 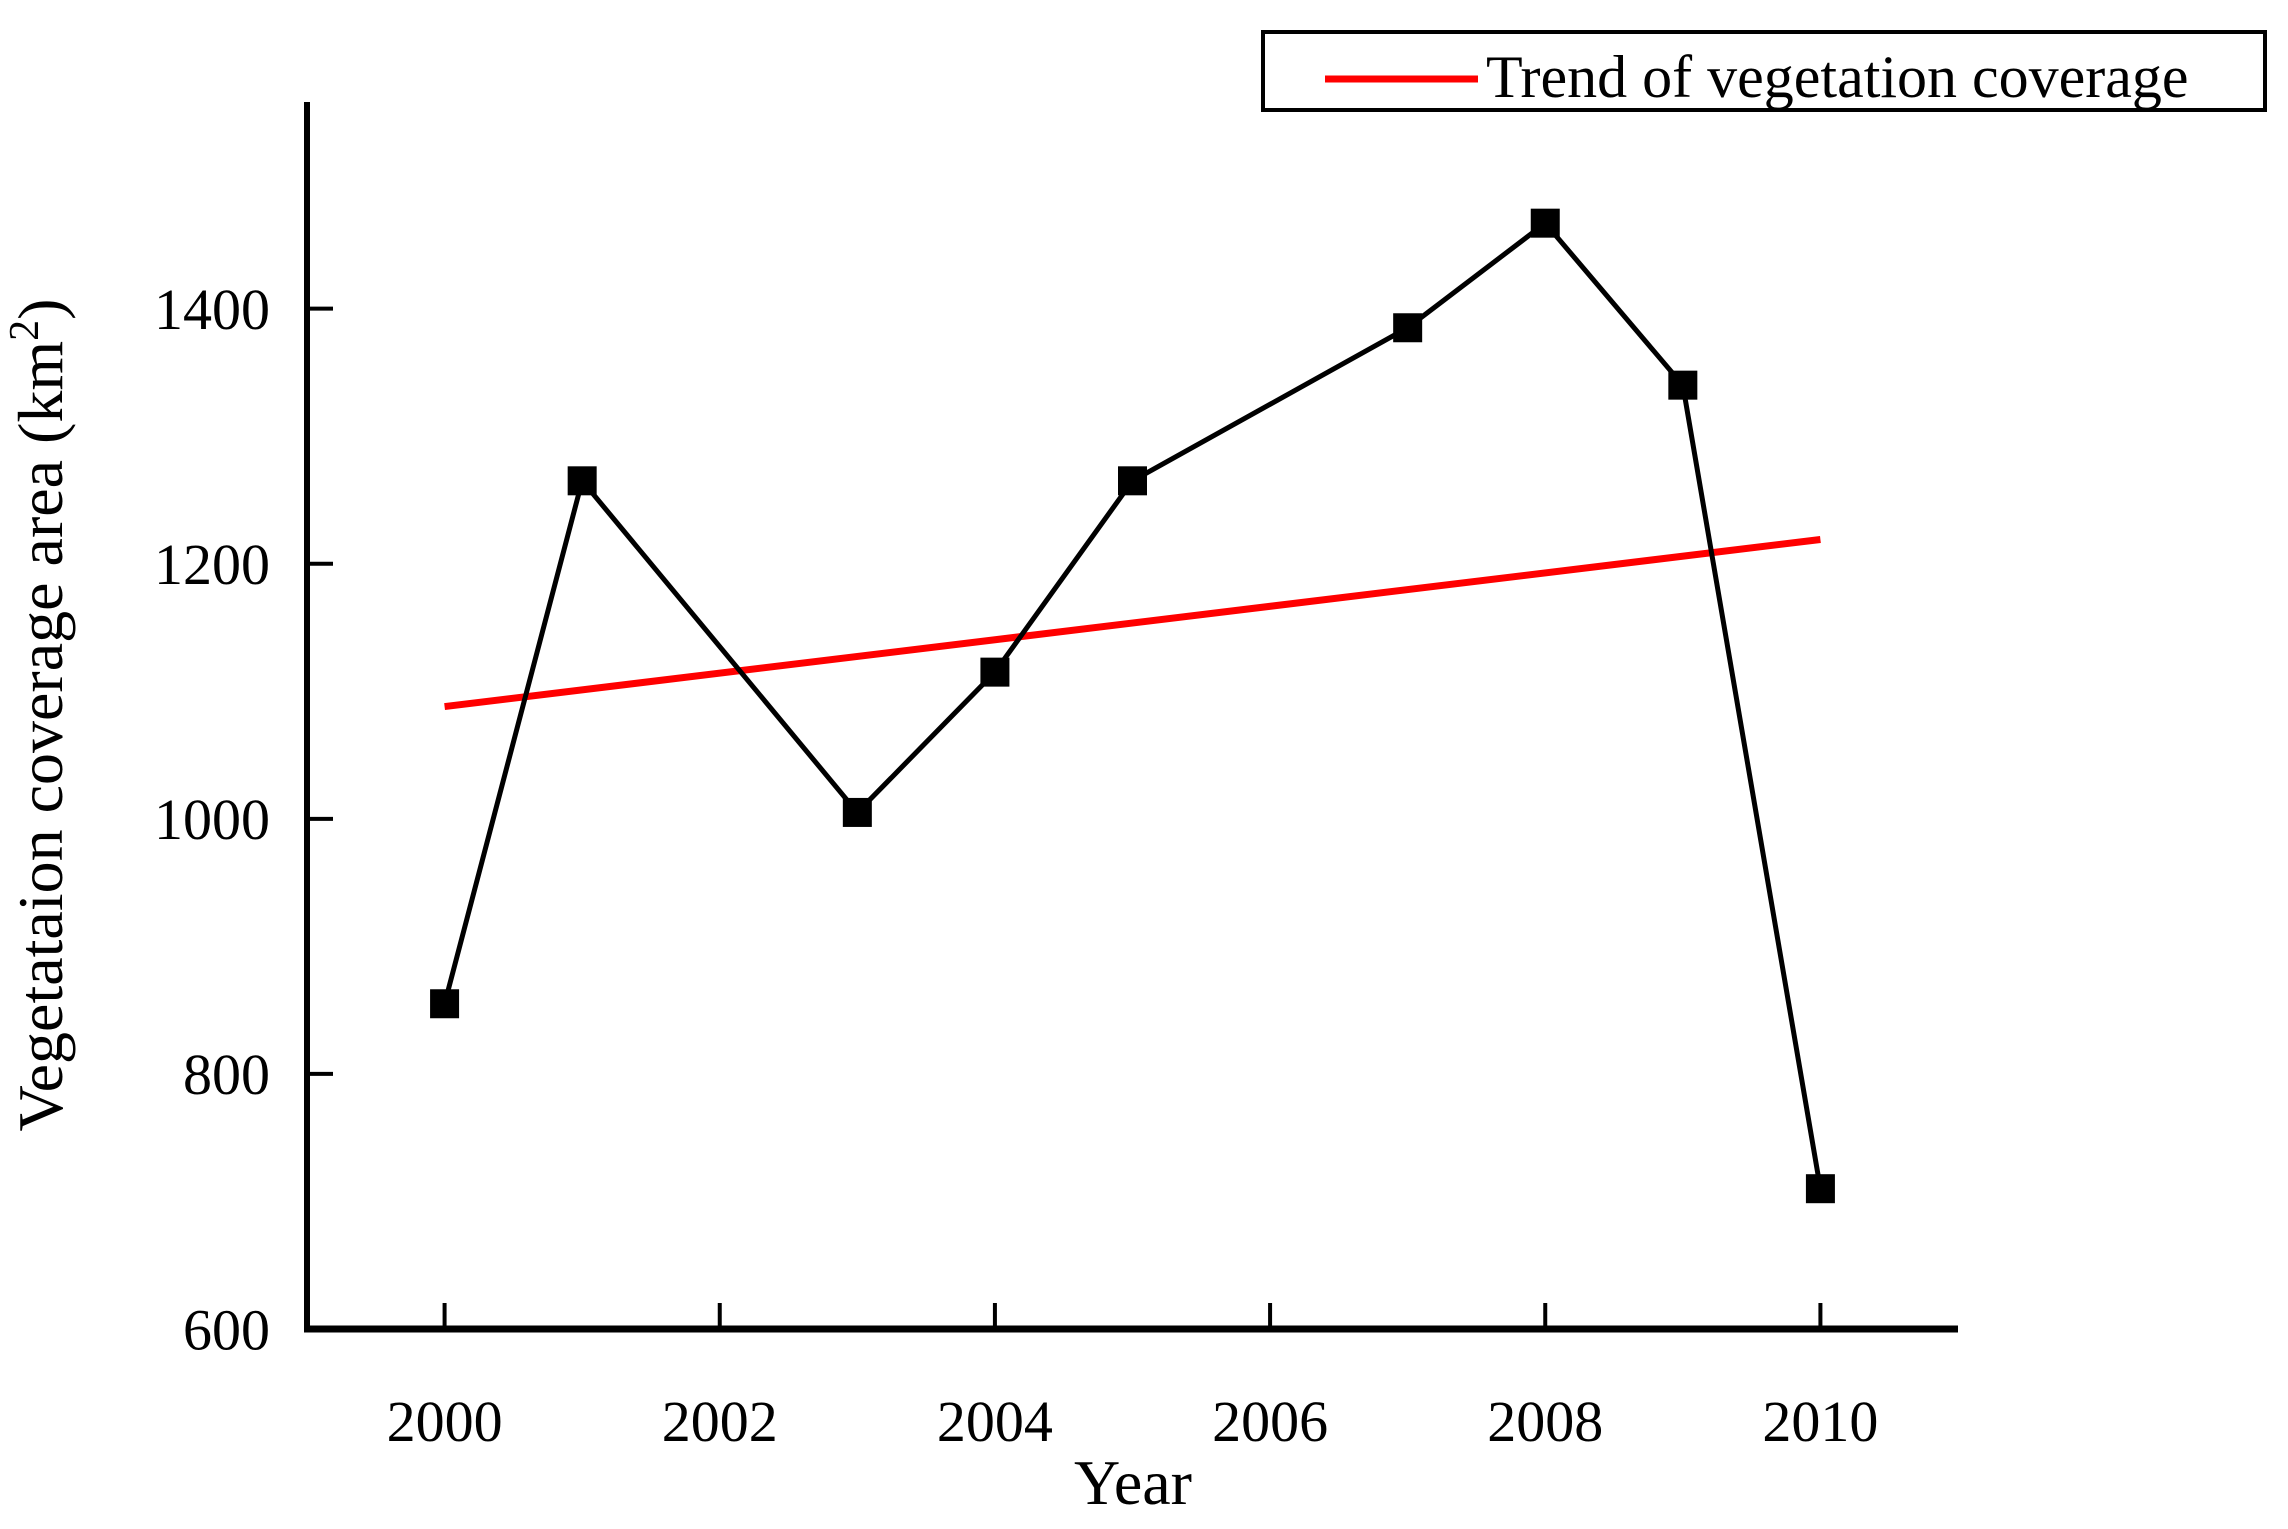 What do you see at coordinates (212, 309) in the screenshot?
I see `y-tick-label: 1400` at bounding box center [212, 309].